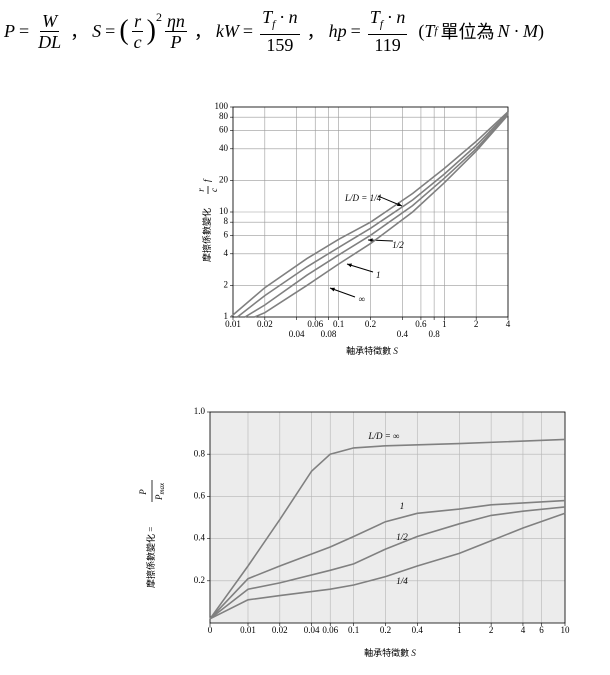 The width and height of the screenshot is (610, 675). What do you see at coordinates (363, 198) in the screenshot?
I see `series-label: L/D = 1/4` at bounding box center [363, 198].